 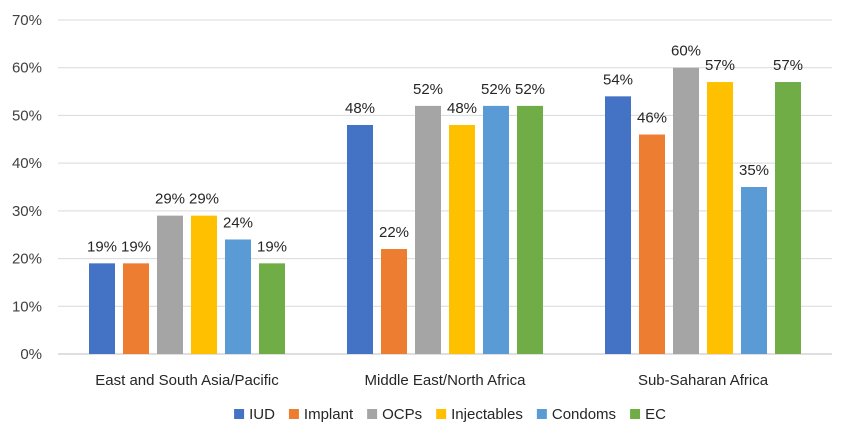 I want to click on data-label: 24%, so click(x=238, y=222).